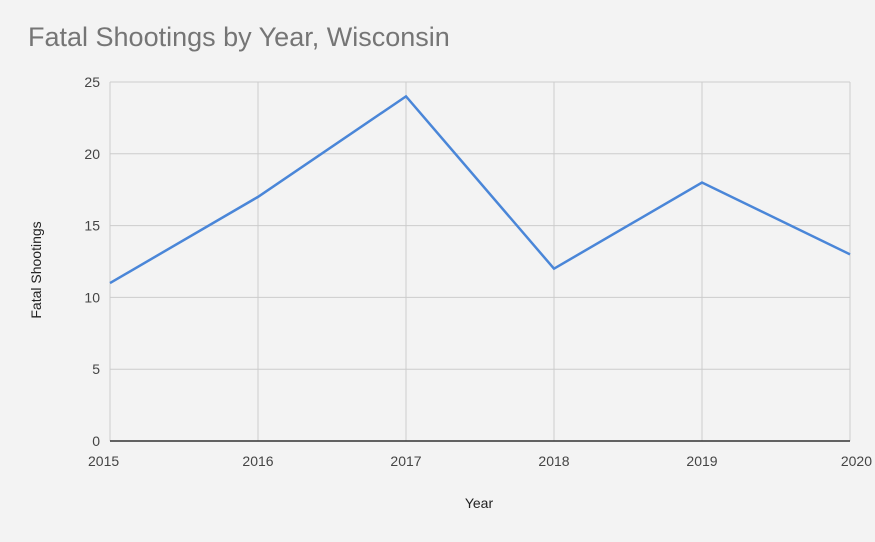 The width and height of the screenshot is (875, 542). What do you see at coordinates (480, 461) in the screenshot?
I see `x-tick-labels: 2015 2016 2017 2018 2019 2020` at bounding box center [480, 461].